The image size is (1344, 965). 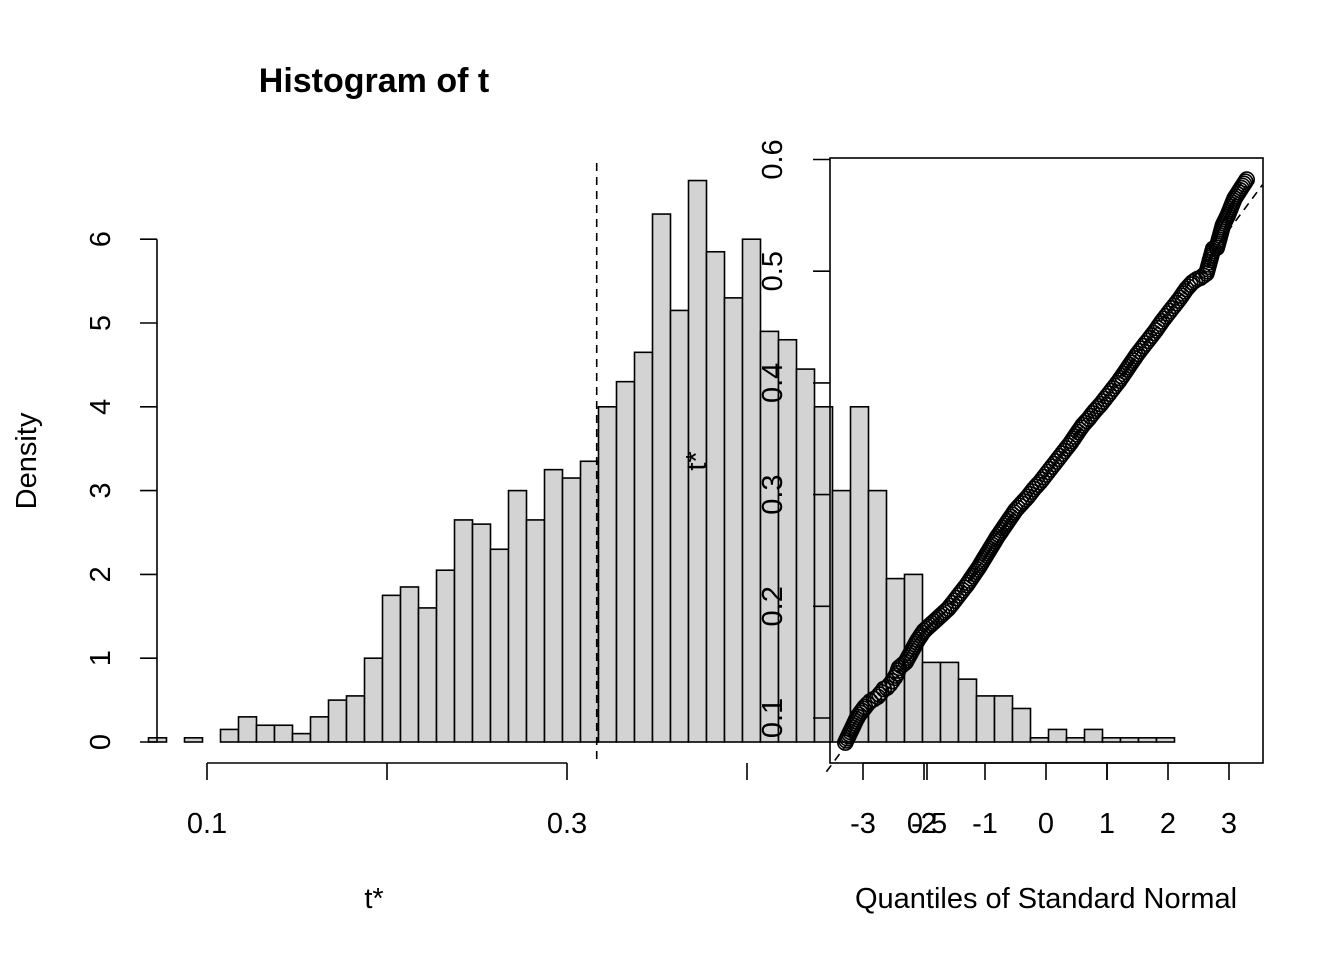 I want to click on histogram-y-tick-label: 6, so click(x=101, y=239).